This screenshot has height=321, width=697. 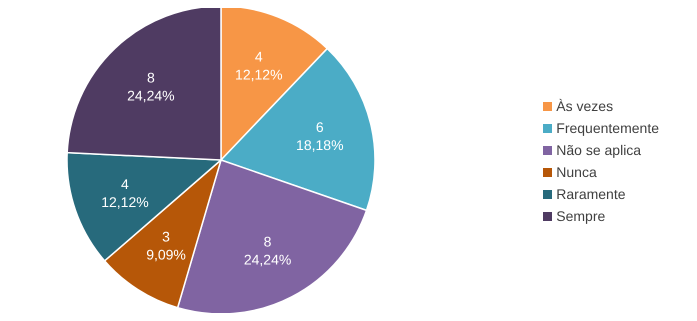 I want to click on legend-label: Sempre, so click(x=581, y=216).